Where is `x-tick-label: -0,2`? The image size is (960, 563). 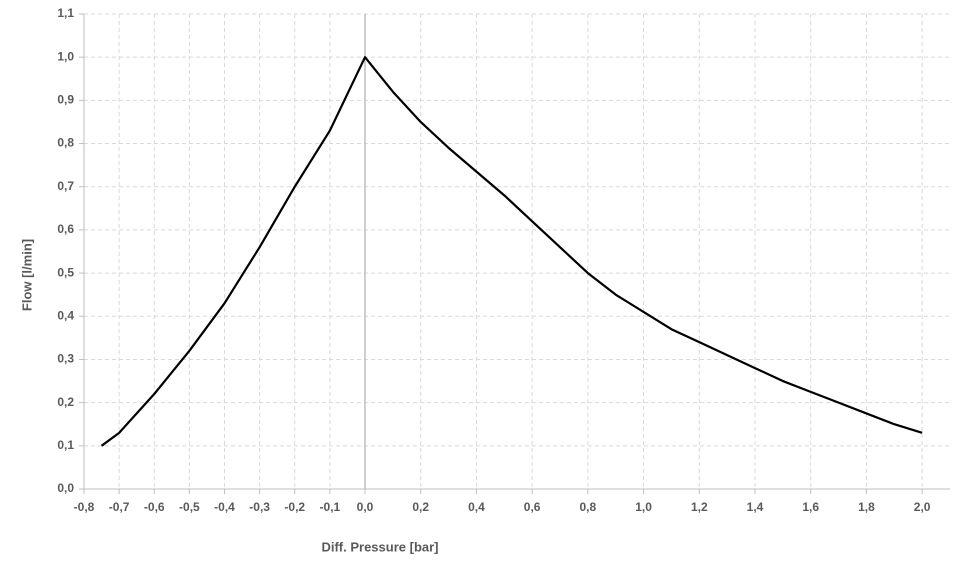 x-tick-label: -0,2 is located at coordinates (294, 507).